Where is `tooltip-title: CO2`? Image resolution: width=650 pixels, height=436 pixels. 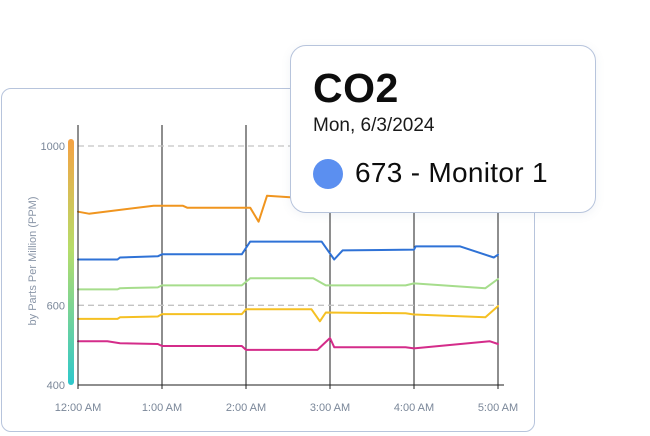 tooltip-title: CO2 is located at coordinates (356, 88).